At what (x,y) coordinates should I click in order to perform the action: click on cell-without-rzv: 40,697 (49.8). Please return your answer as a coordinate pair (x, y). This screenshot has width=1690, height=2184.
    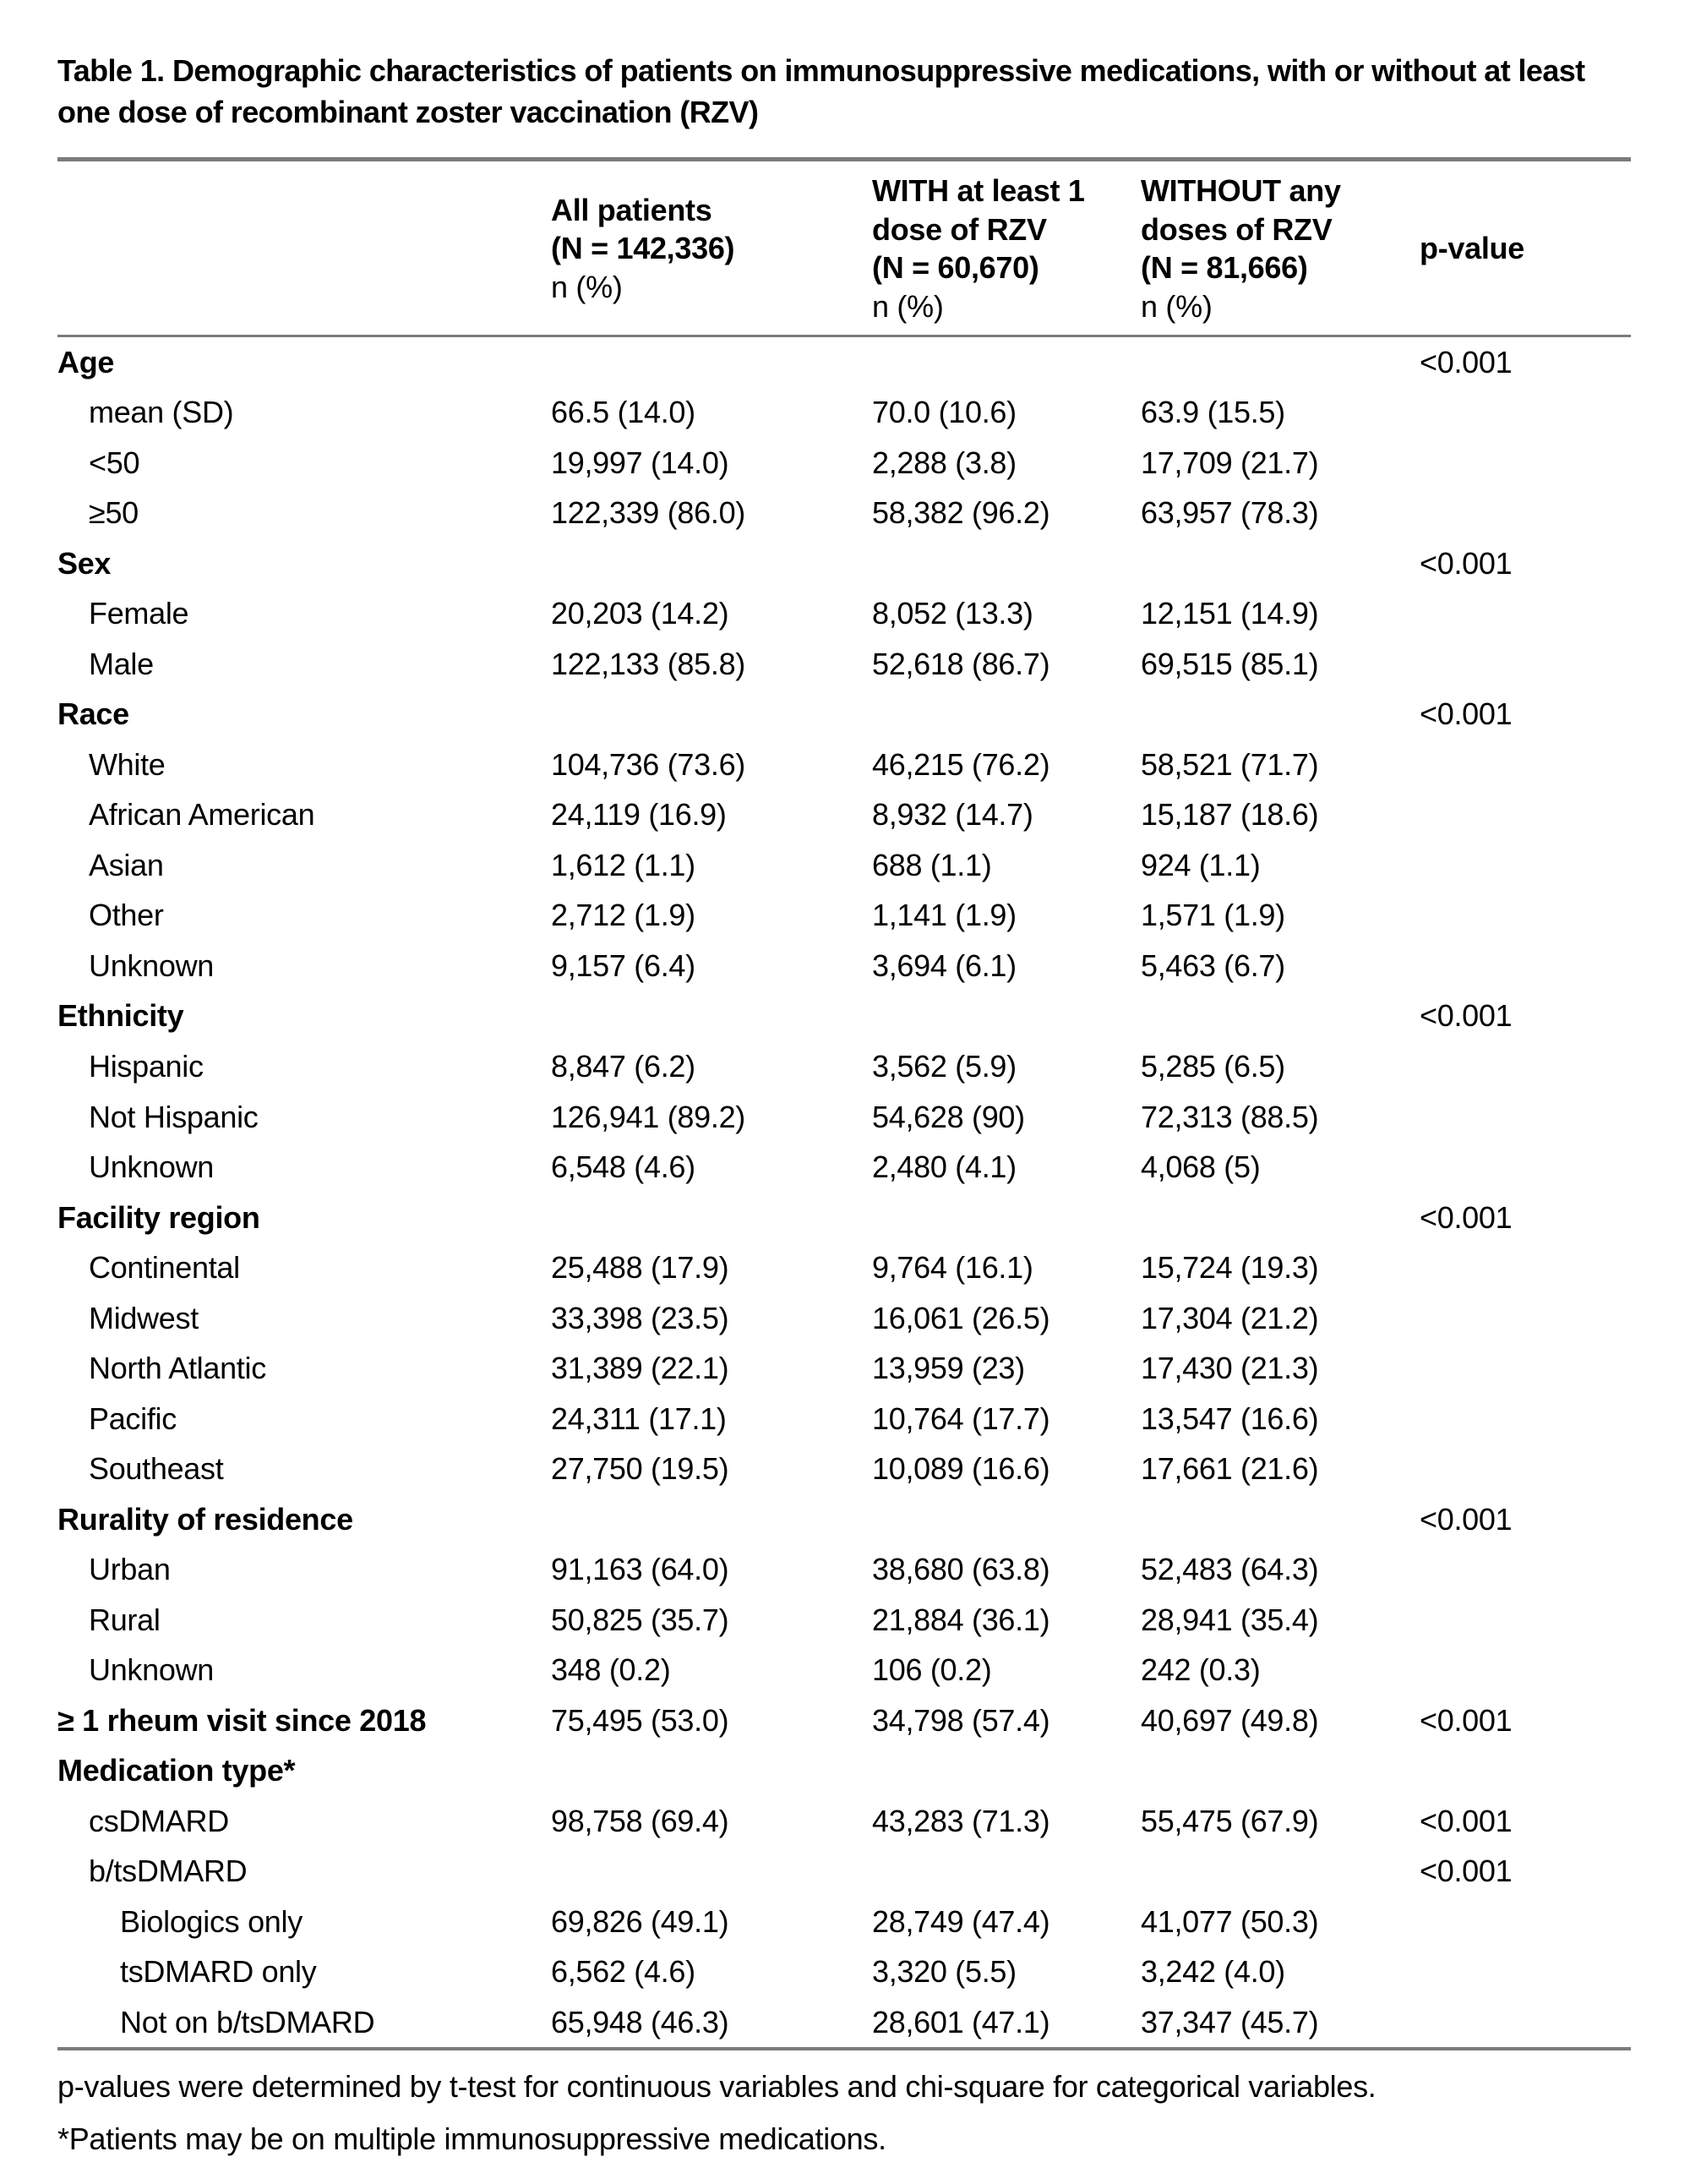
    Looking at the image, I should click on (1230, 1720).